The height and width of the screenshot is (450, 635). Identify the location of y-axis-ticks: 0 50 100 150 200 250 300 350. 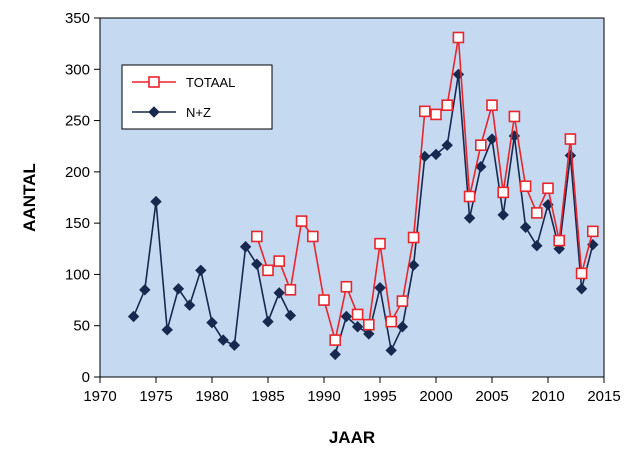
(82, 198).